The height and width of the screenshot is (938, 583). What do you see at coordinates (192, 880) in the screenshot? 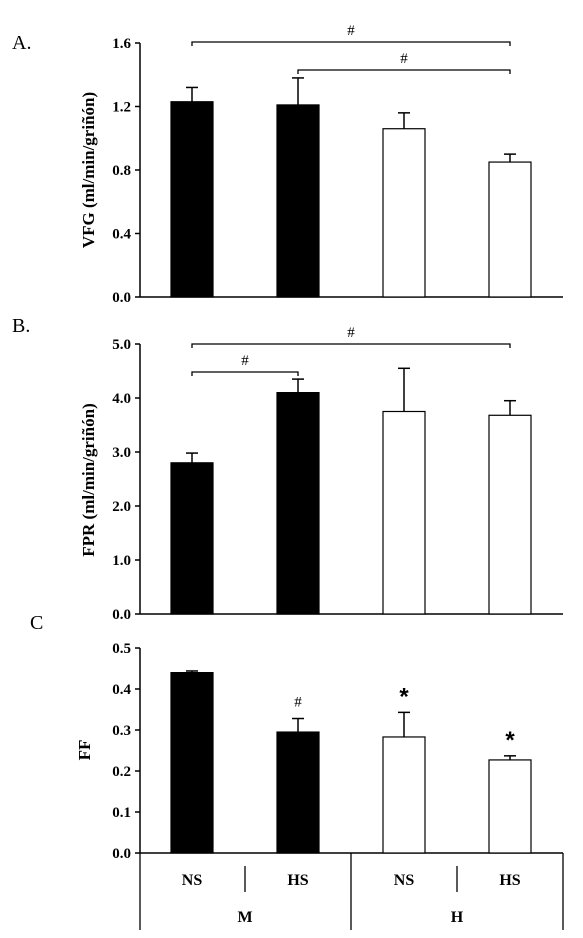
I see `x-label-diet-1: NS` at bounding box center [192, 880].